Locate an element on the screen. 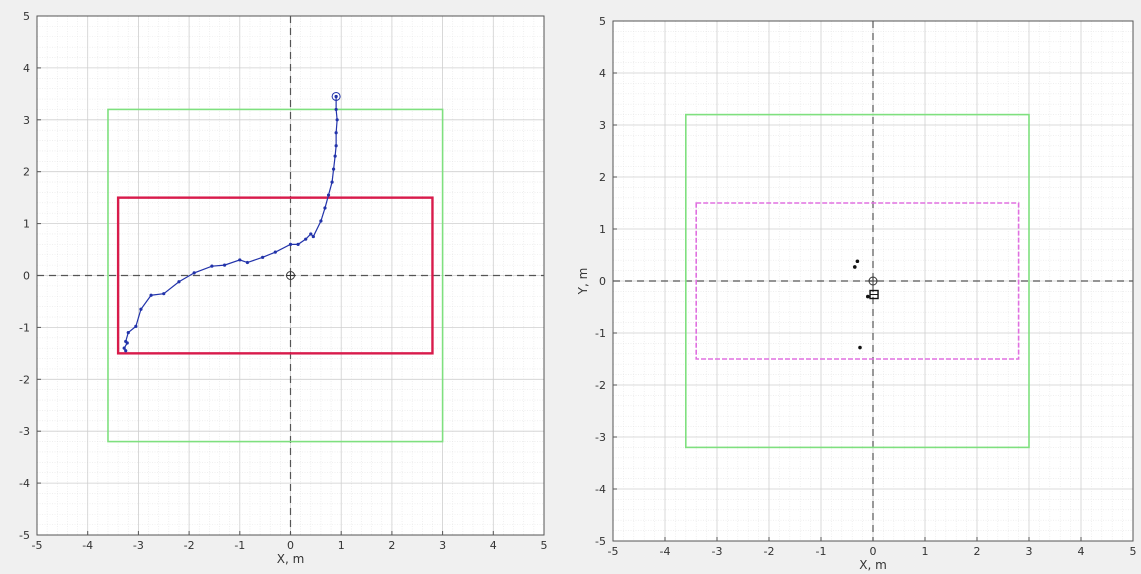 This screenshot has width=1141, height=574. start-marker is located at coordinates (336, 96).